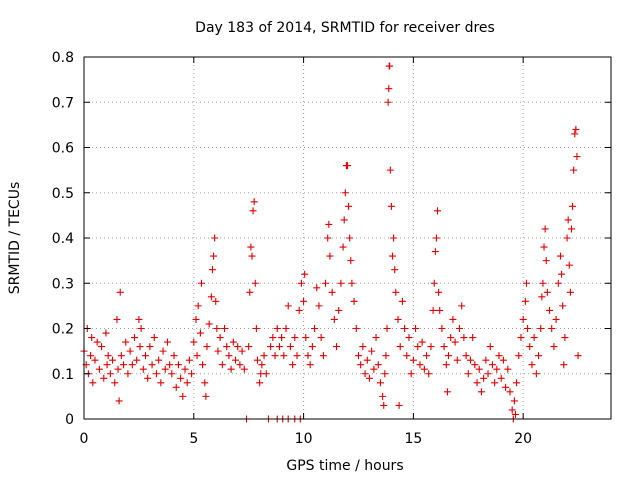 The height and width of the screenshot is (480, 640). I want to click on y-tick-label: 0.4, so click(63, 239).